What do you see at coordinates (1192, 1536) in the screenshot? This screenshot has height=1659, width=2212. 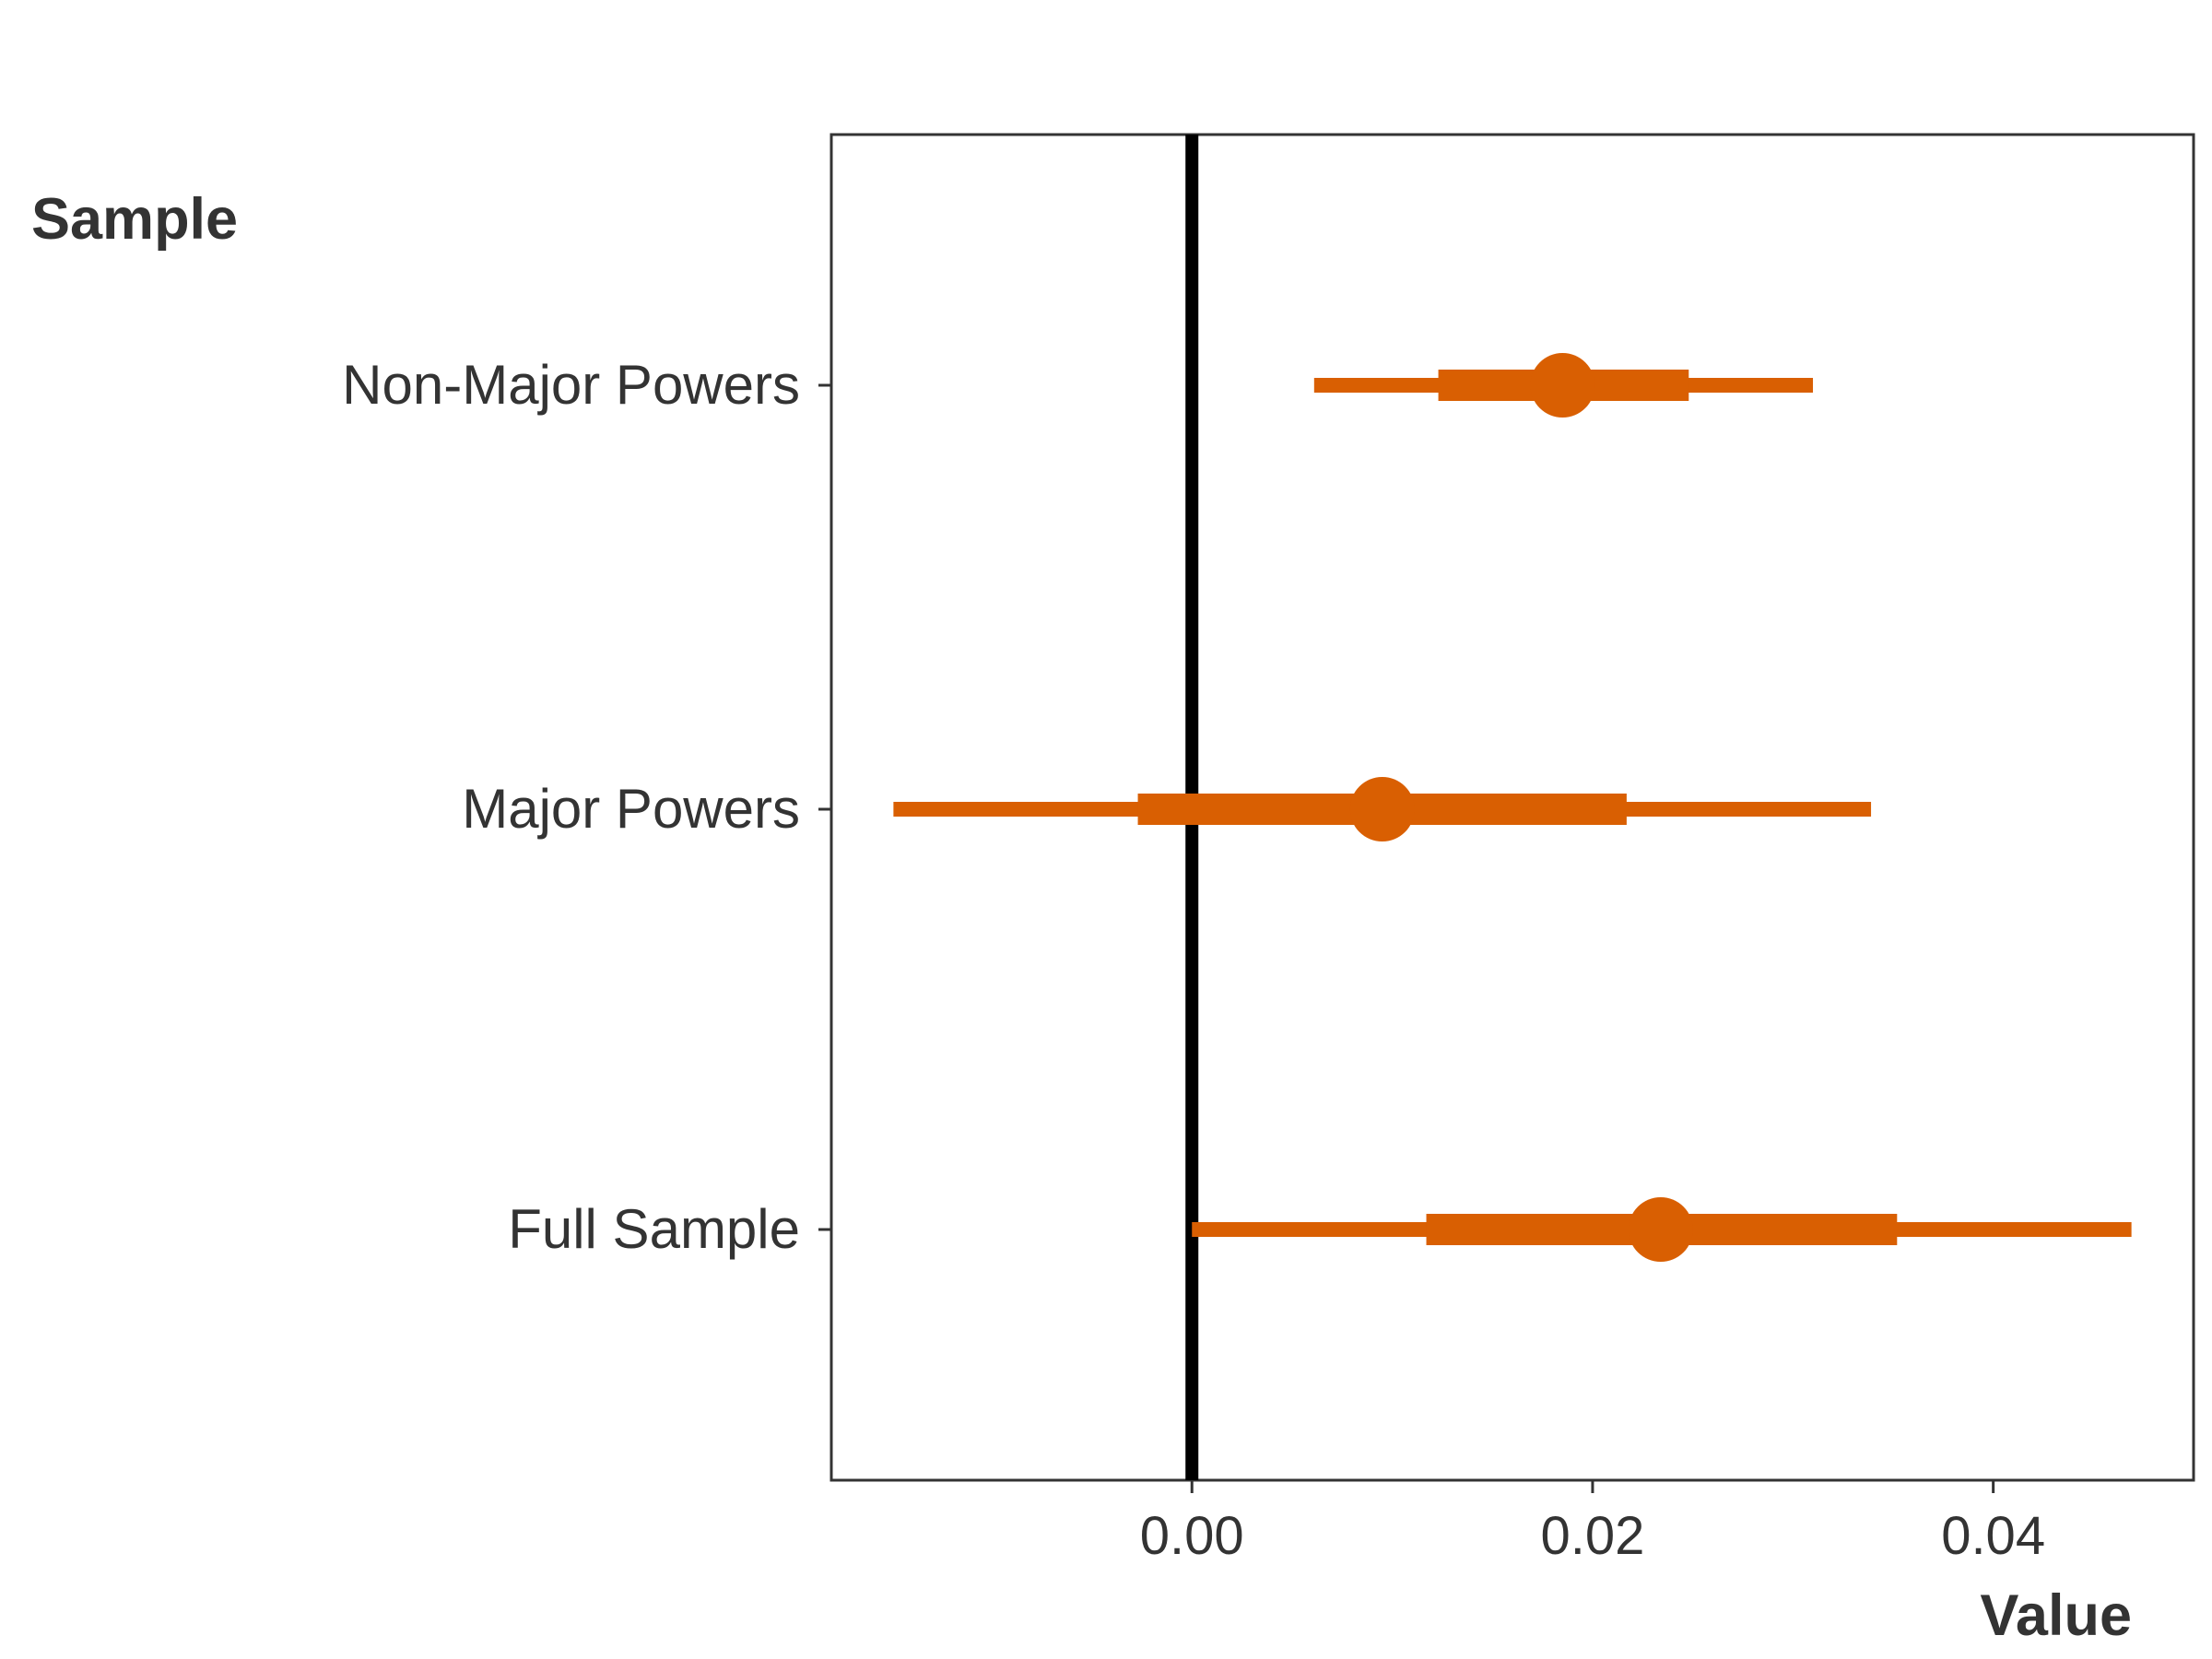 I see `x-tick-label: 0.00` at bounding box center [1192, 1536].